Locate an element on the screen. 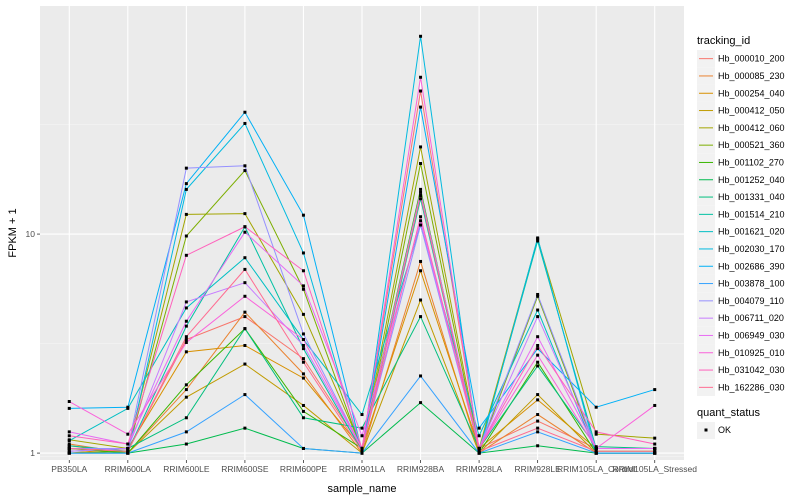 The image size is (800, 500). legend-item: Hb_006711_020 is located at coordinates (740, 318).